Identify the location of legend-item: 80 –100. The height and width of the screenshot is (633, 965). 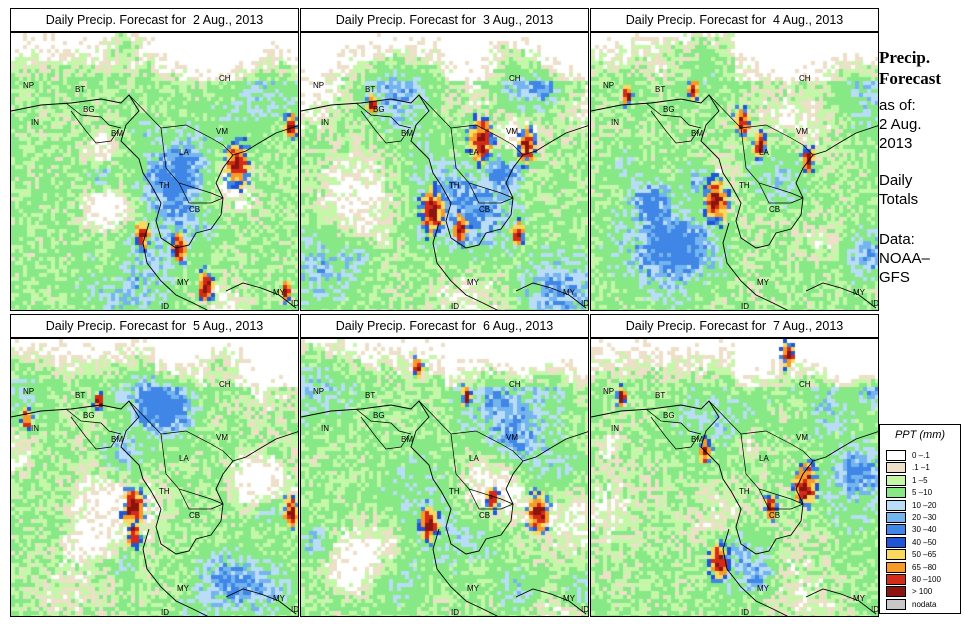
(922, 579).